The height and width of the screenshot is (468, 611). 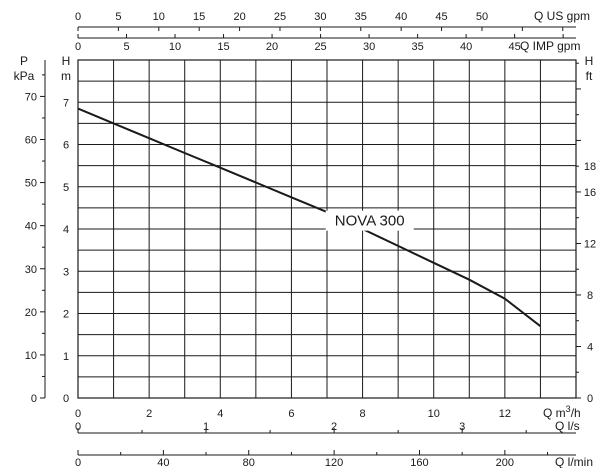 What do you see at coordinates (159, 17) in the screenshot?
I see `x-tick-label-usgpm: 10` at bounding box center [159, 17].